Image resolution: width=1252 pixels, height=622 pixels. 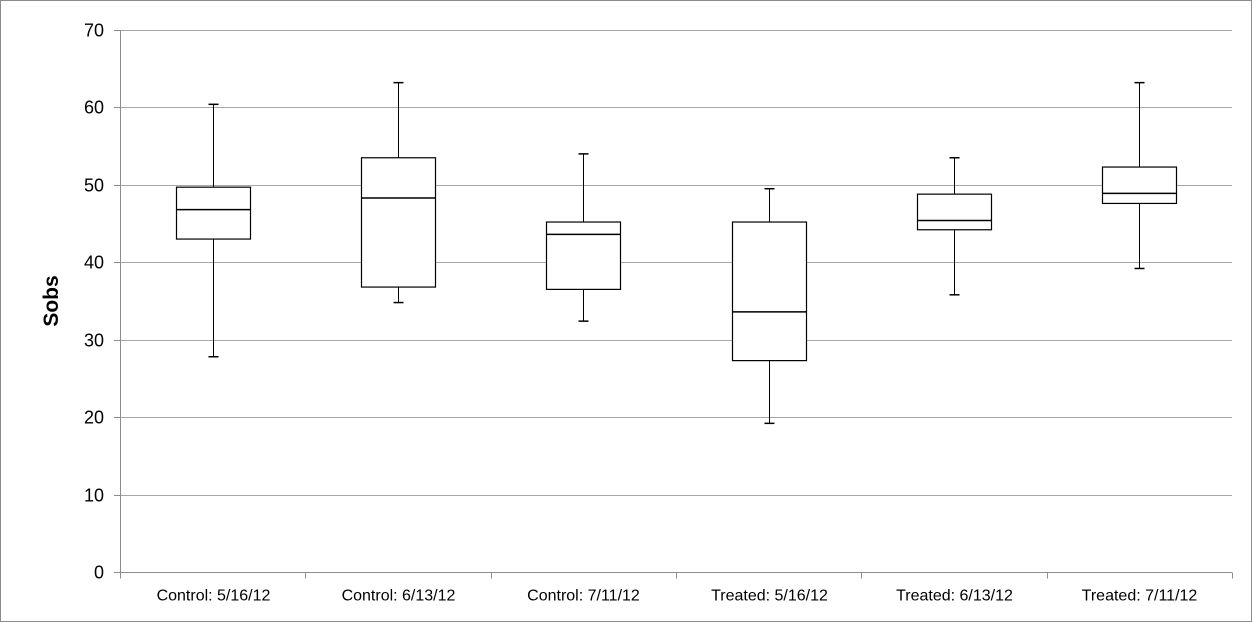 I want to click on x-category-label: Control: 7/11/12, so click(x=583, y=596).